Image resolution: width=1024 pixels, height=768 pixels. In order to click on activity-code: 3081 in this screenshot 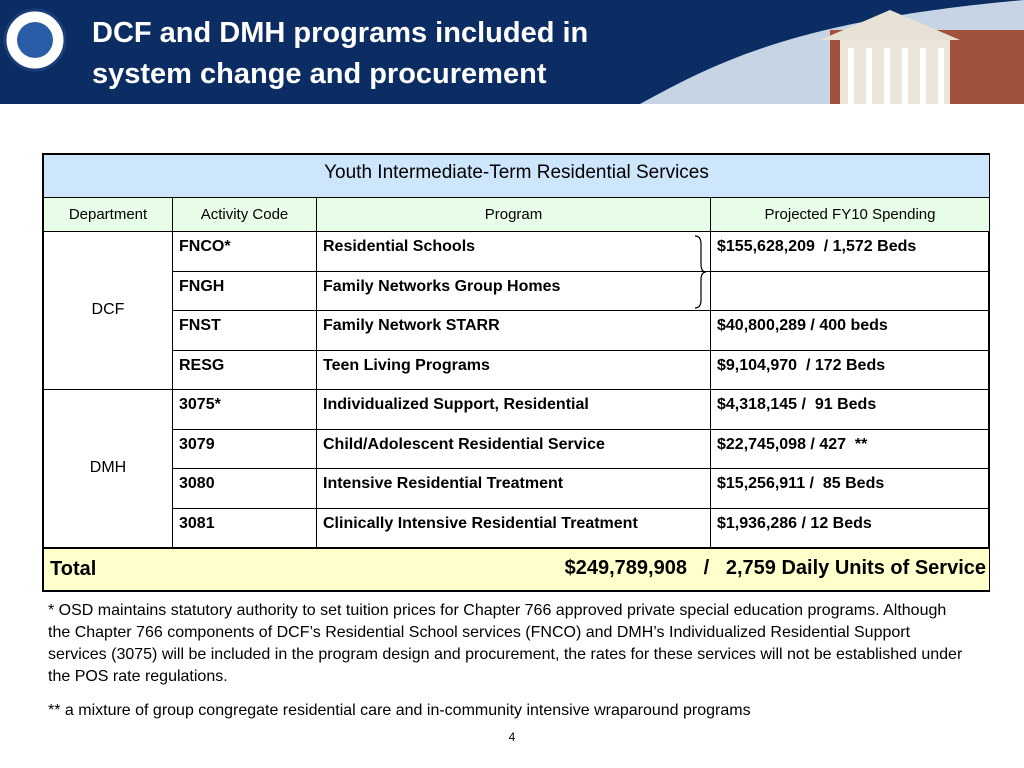, I will do `click(245, 528)`.